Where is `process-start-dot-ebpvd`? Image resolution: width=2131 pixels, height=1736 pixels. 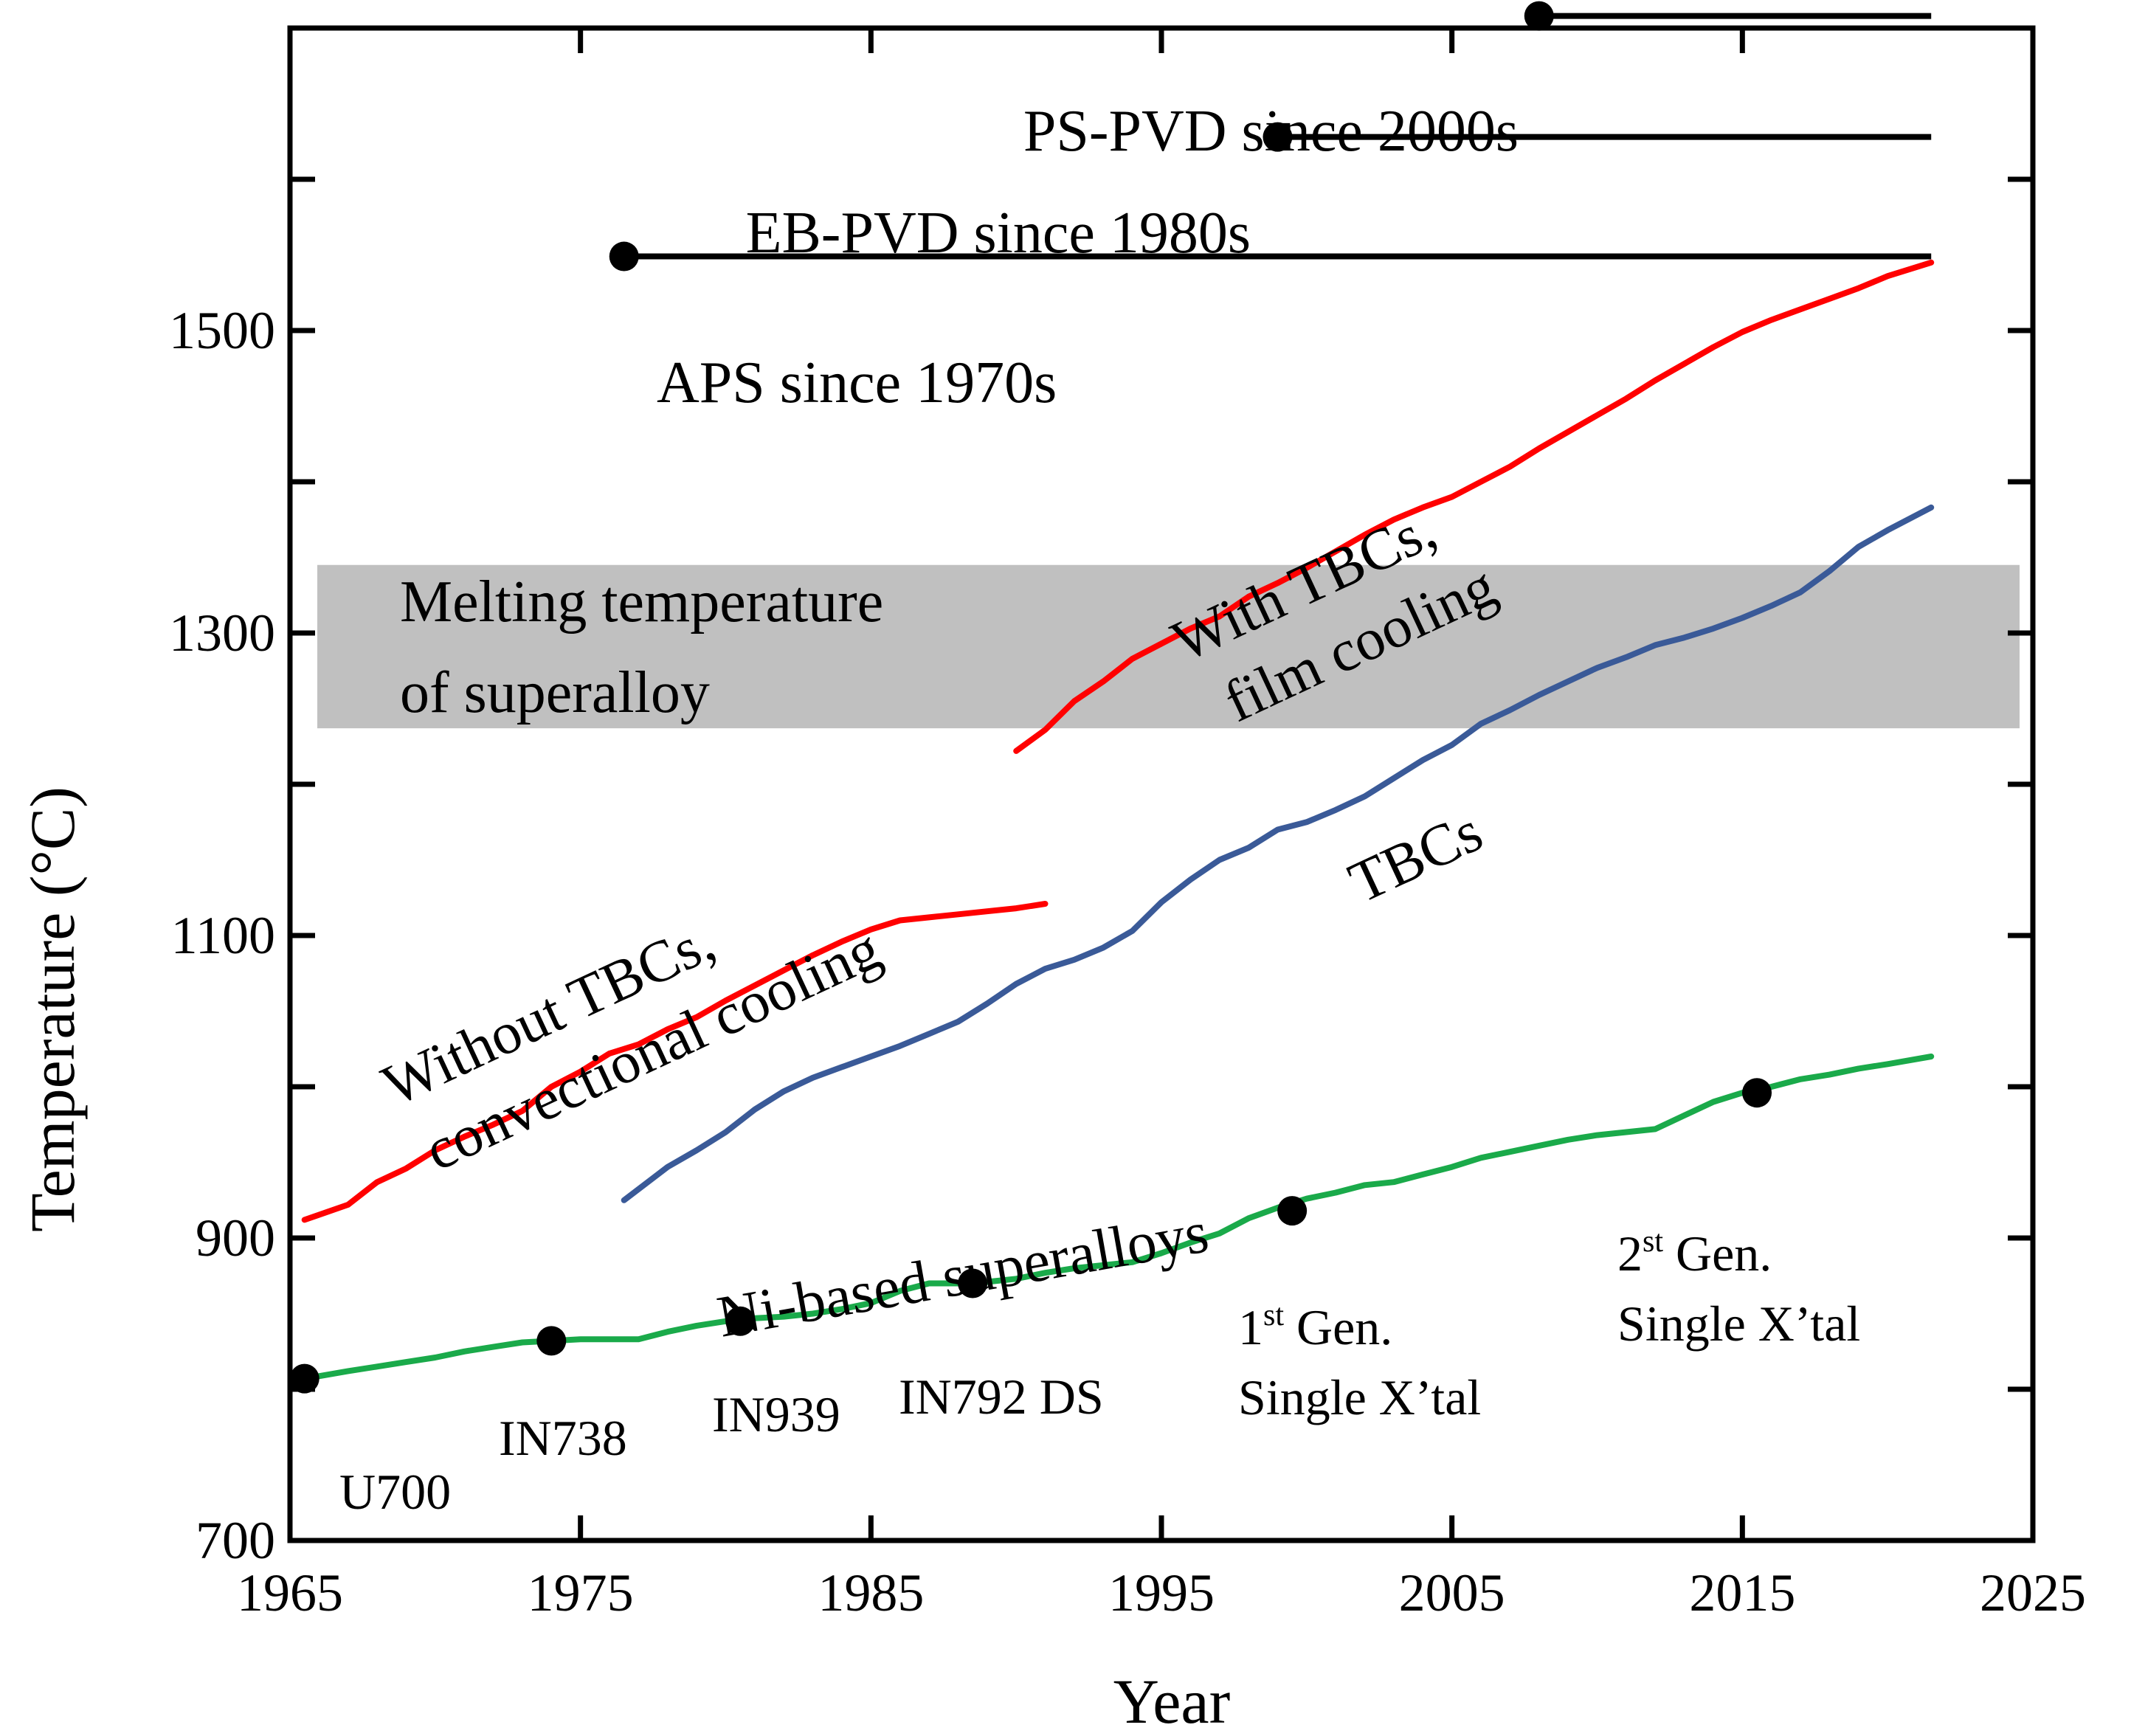
process-start-dot-ebpvd is located at coordinates (1278, 137).